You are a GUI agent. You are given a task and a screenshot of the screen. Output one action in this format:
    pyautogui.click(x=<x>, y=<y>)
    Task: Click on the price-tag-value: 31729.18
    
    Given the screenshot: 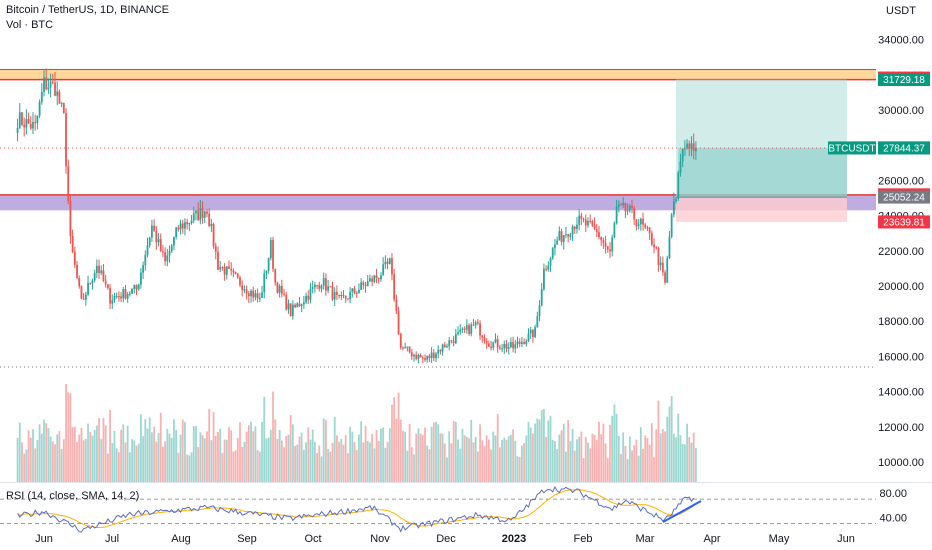 What is the action you would take?
    pyautogui.click(x=904, y=80)
    